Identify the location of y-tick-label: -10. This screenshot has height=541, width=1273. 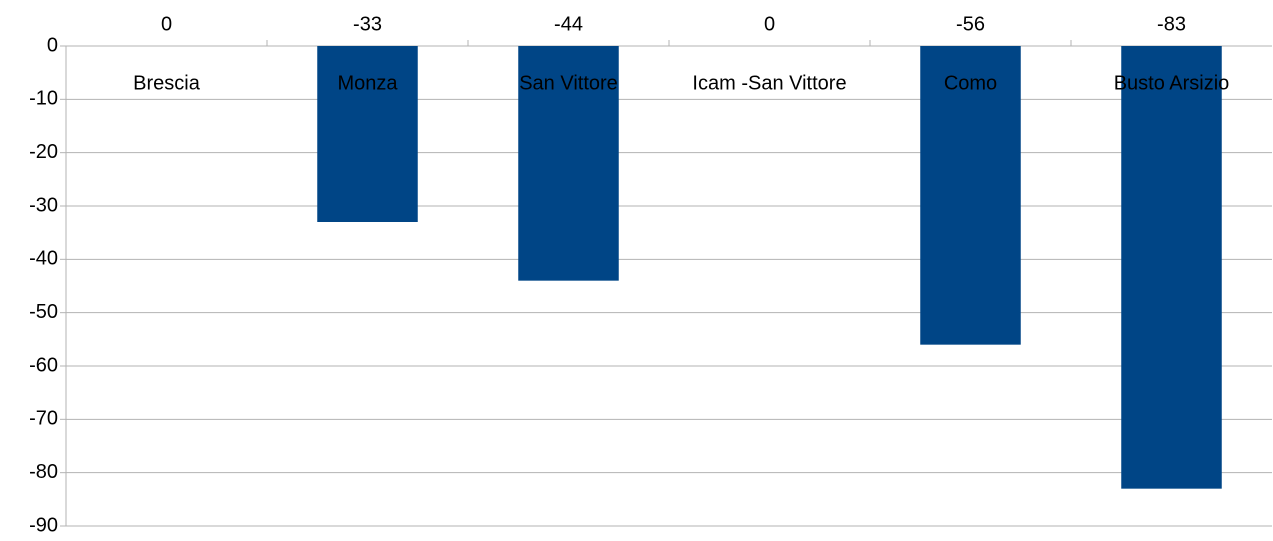
(43, 99).